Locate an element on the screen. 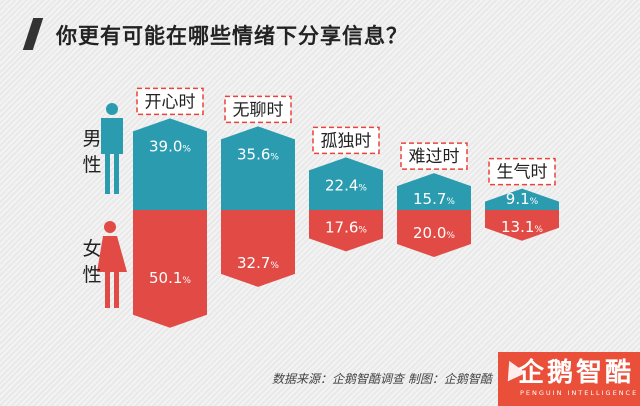 Image resolution: width=640 pixels, height=406 pixels. brand-logo-text: 企鹅智酷 is located at coordinates (576, 373).